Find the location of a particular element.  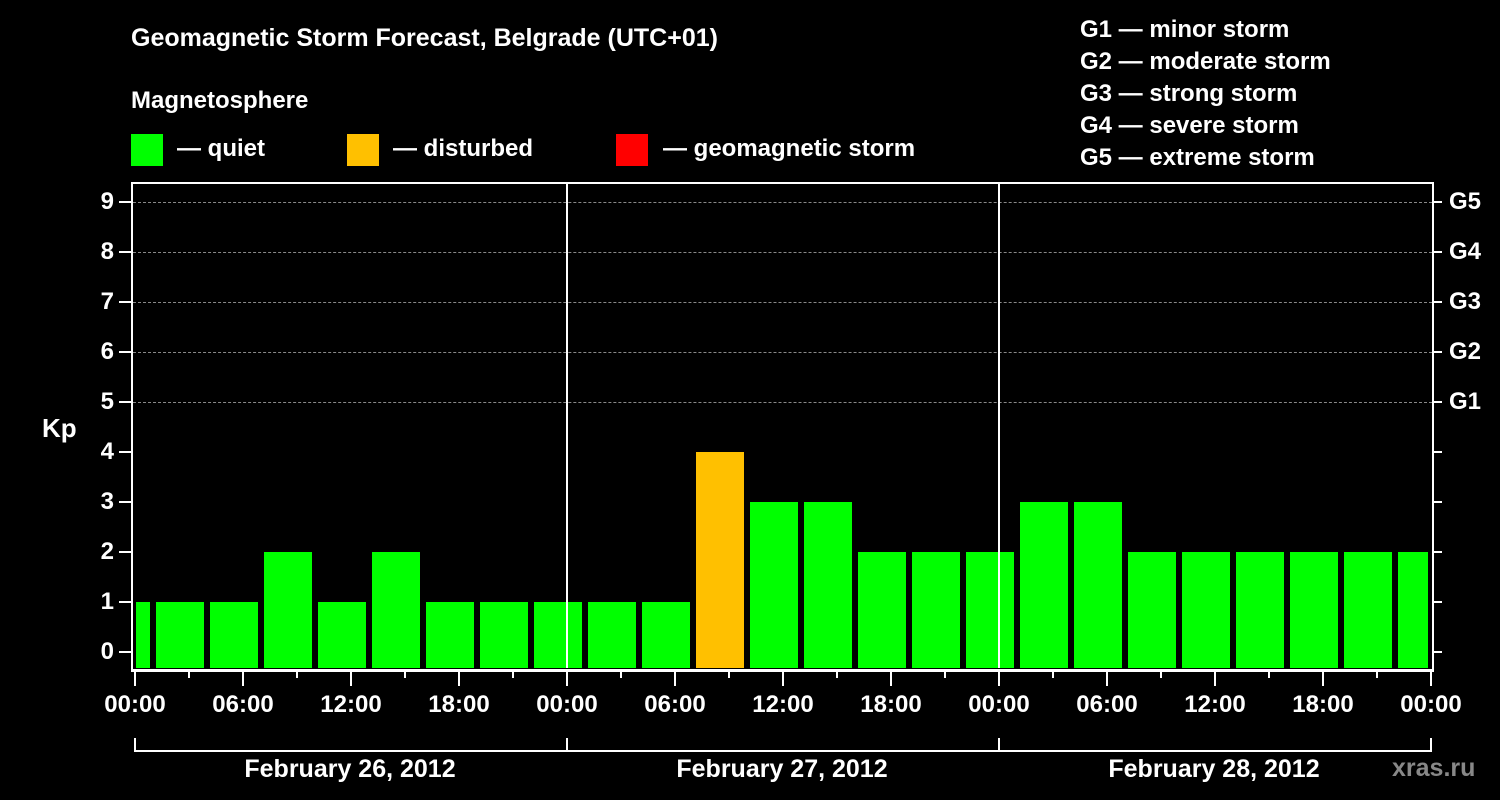

legend-swatch-disturbed is located at coordinates (363, 150).